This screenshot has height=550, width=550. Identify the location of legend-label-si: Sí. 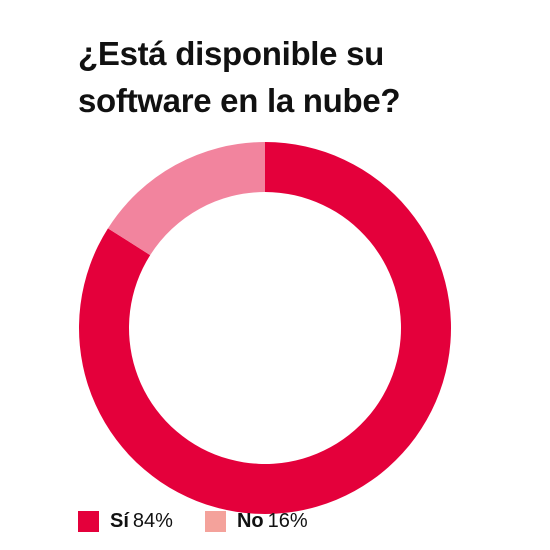
(119, 520).